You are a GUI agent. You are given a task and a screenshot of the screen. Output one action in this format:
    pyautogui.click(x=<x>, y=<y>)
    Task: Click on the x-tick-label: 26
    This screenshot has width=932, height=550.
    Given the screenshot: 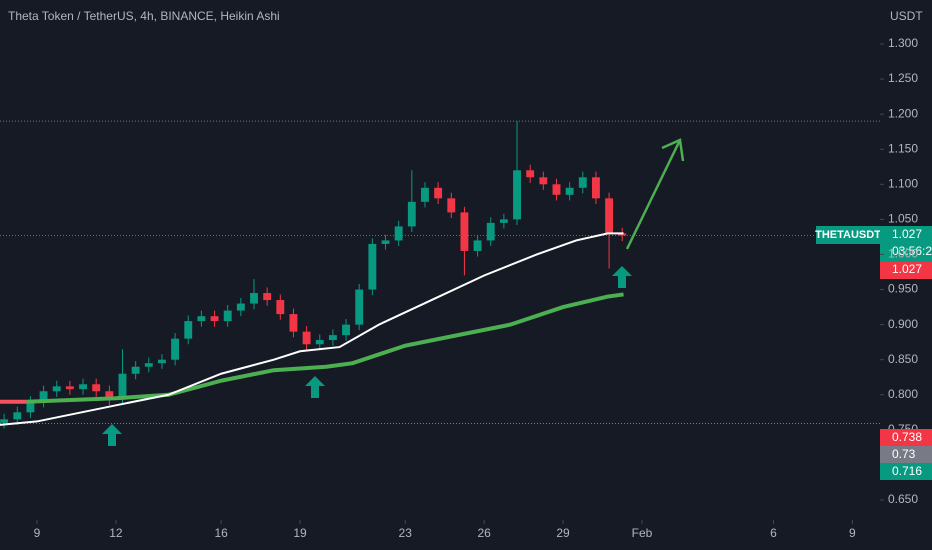 What is the action you would take?
    pyautogui.click(x=484, y=533)
    